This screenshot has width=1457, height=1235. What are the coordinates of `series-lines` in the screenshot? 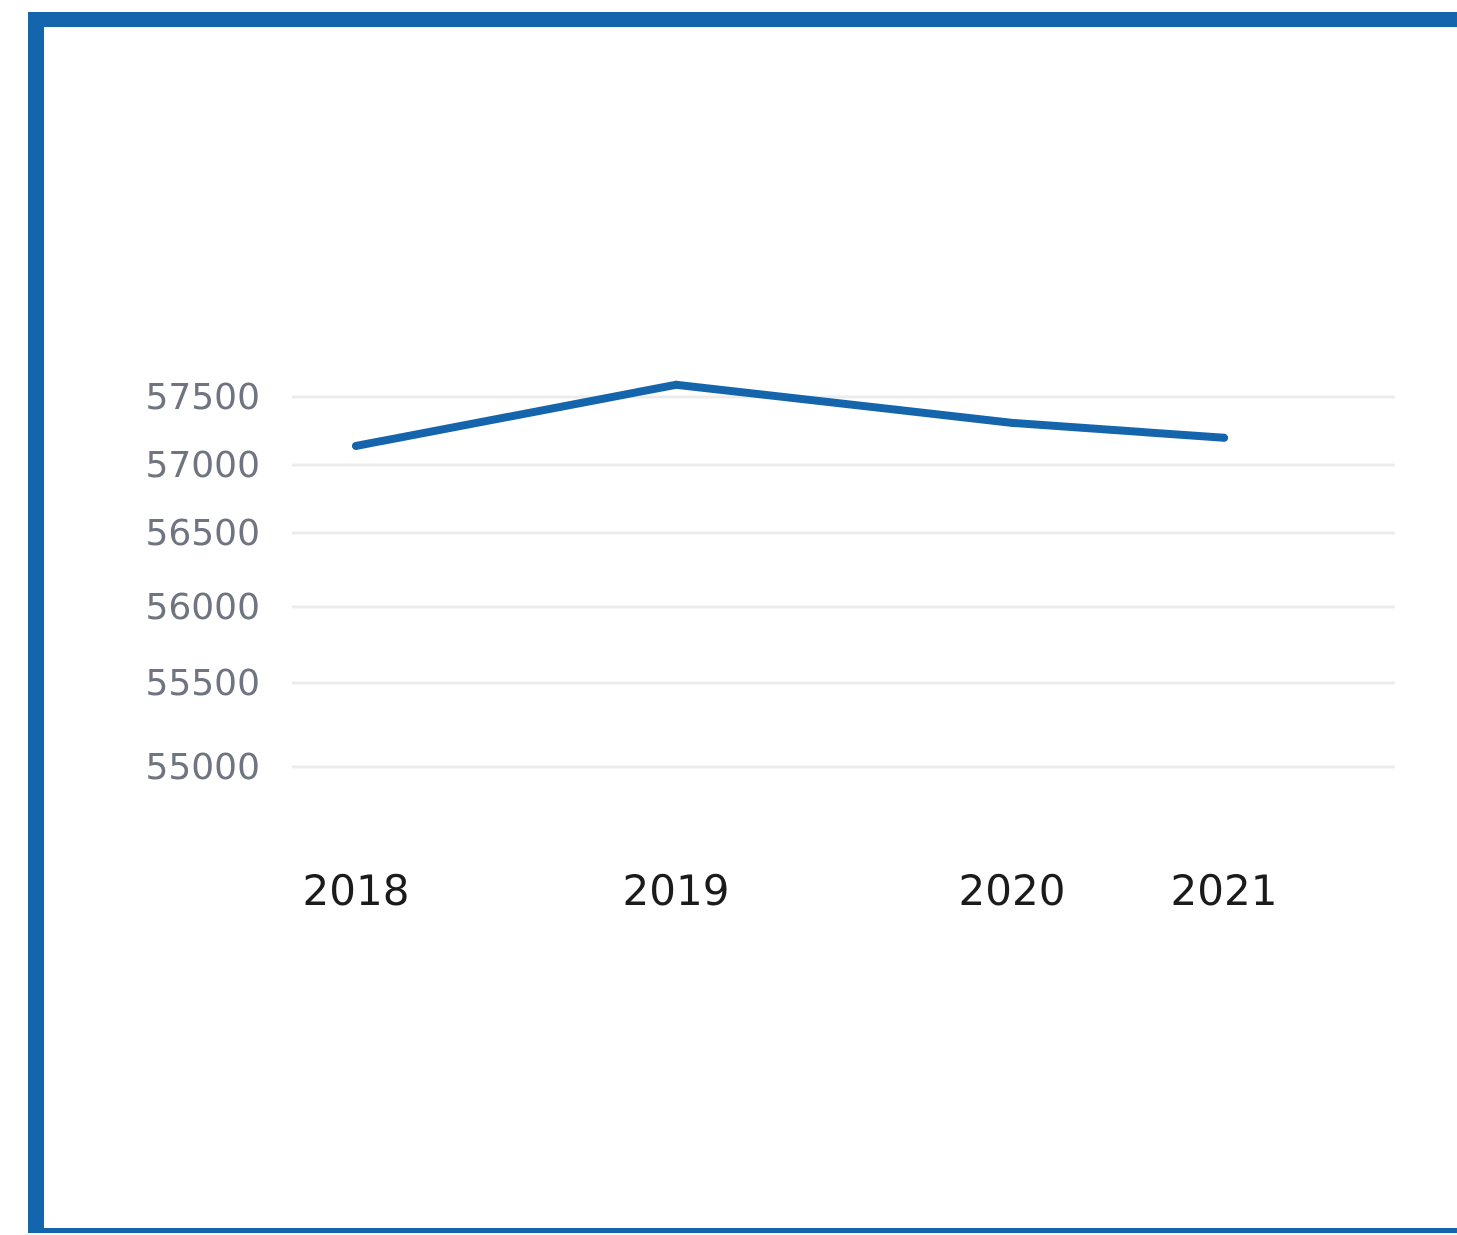 It's located at (790, 415).